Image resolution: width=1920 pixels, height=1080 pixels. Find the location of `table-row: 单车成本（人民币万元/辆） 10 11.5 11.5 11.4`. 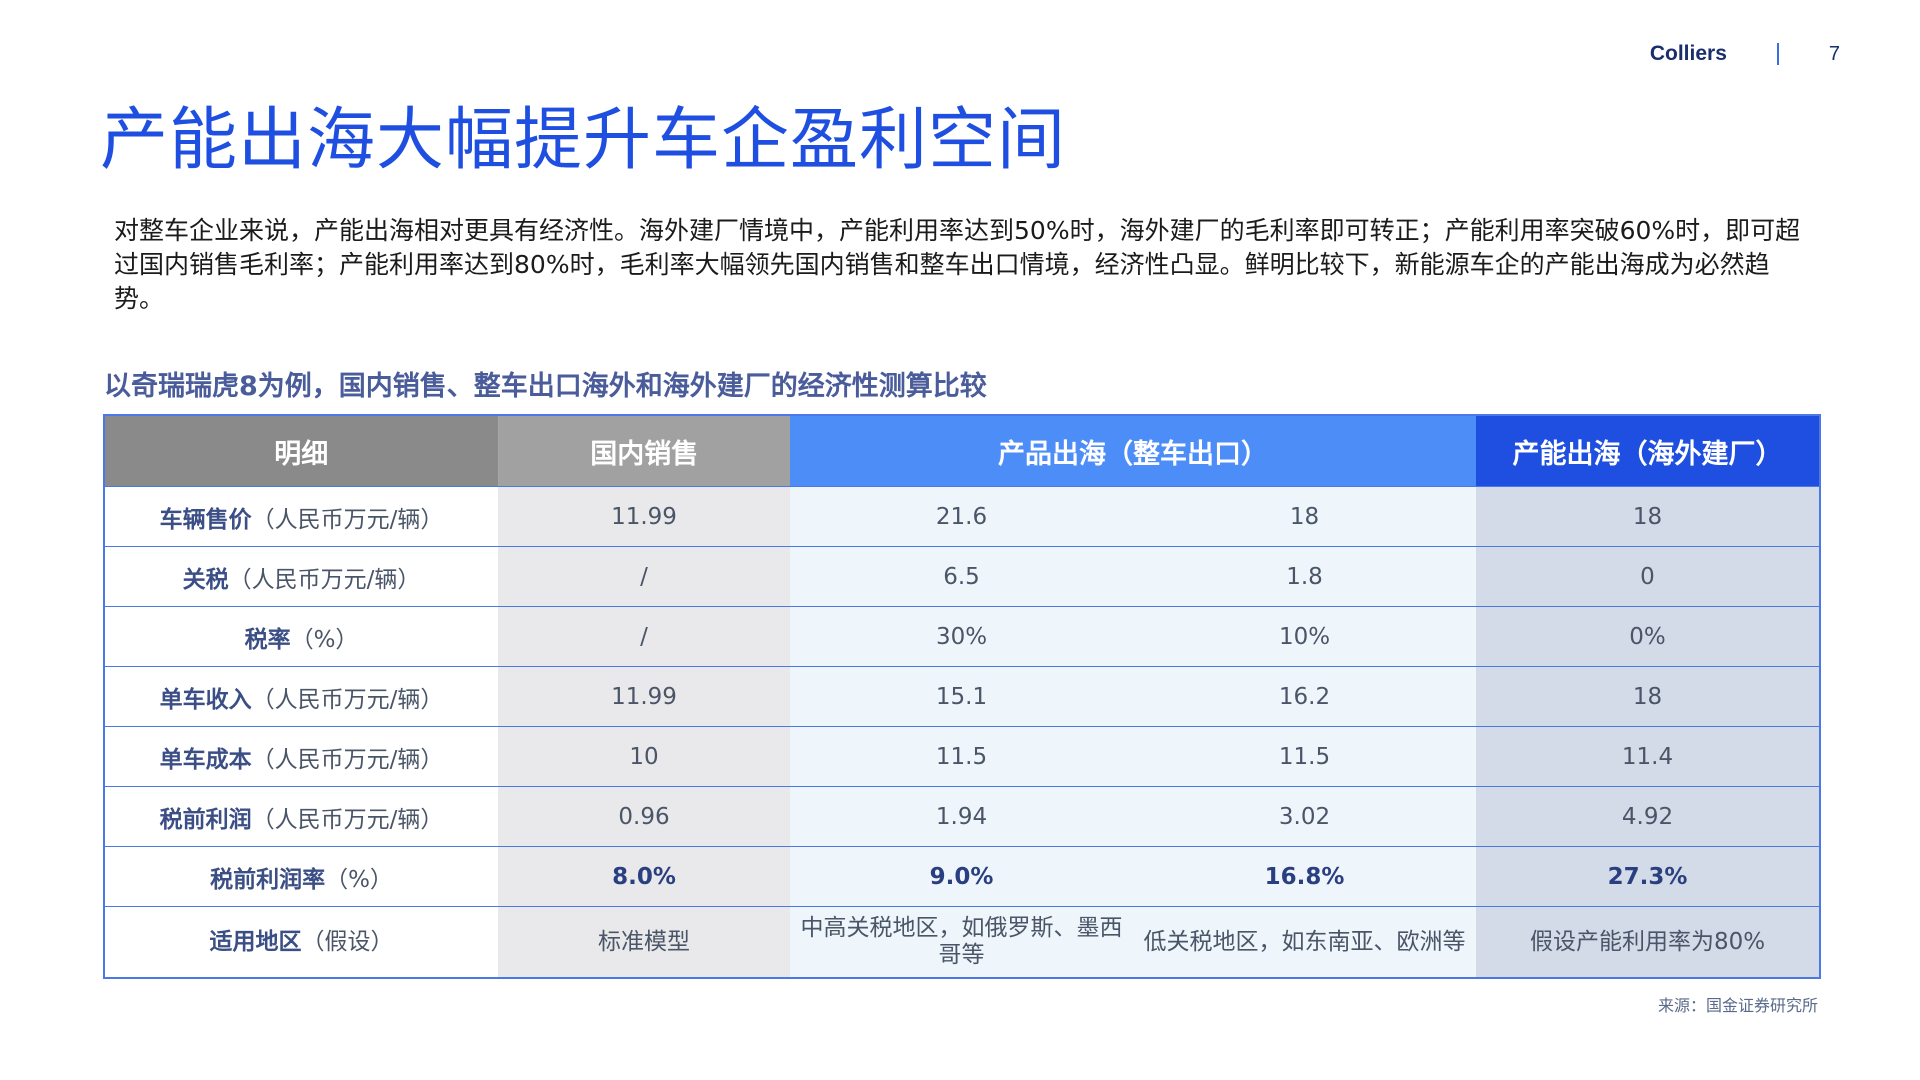

table-row: 单车成本（人民币万元/辆） 10 11.5 11.5 11.4 is located at coordinates (962, 756).